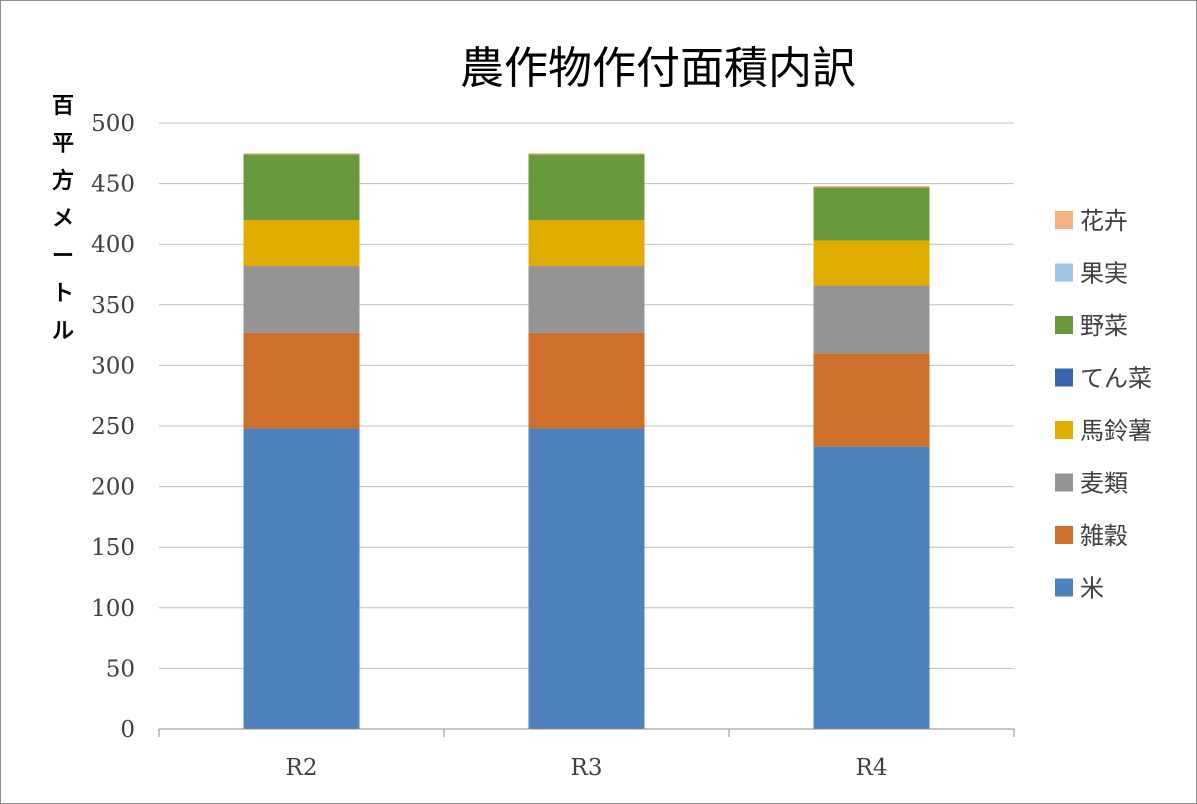  What do you see at coordinates (872, 768) in the screenshot?
I see `x-tick-label: R4` at bounding box center [872, 768].